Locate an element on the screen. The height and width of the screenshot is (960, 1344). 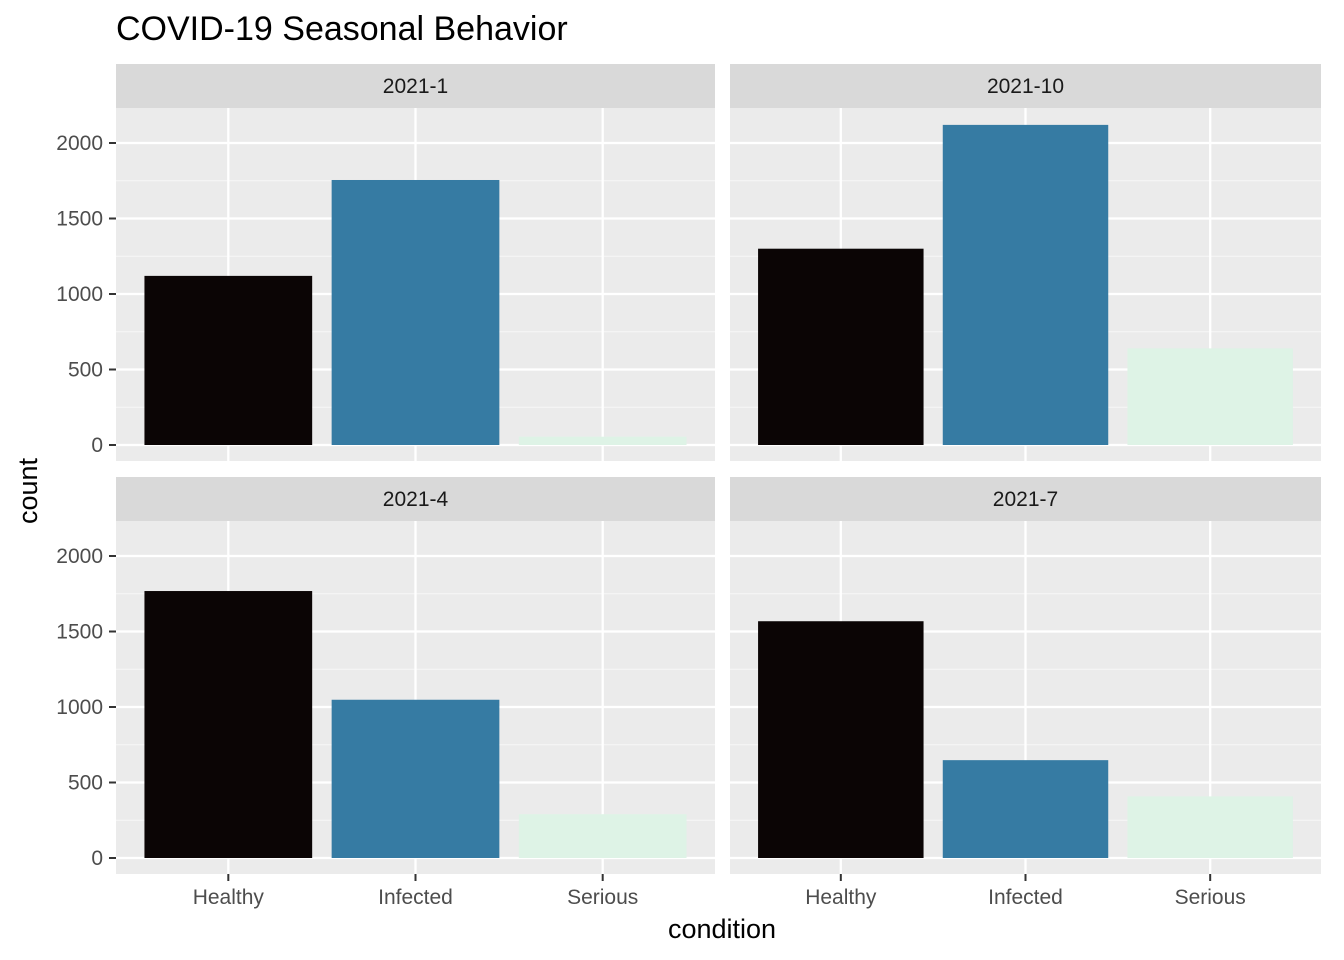
y-axis-title: count is located at coordinates (28, 490).